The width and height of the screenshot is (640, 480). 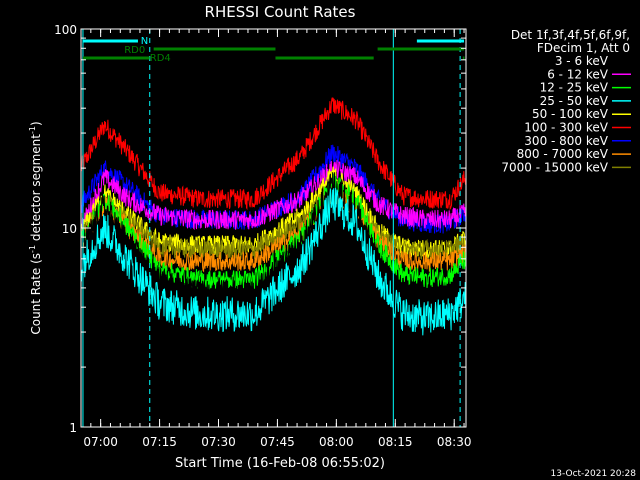 What do you see at coordinates (218, 442) in the screenshot?
I see `x-tick-label: 07:30` at bounding box center [218, 442].